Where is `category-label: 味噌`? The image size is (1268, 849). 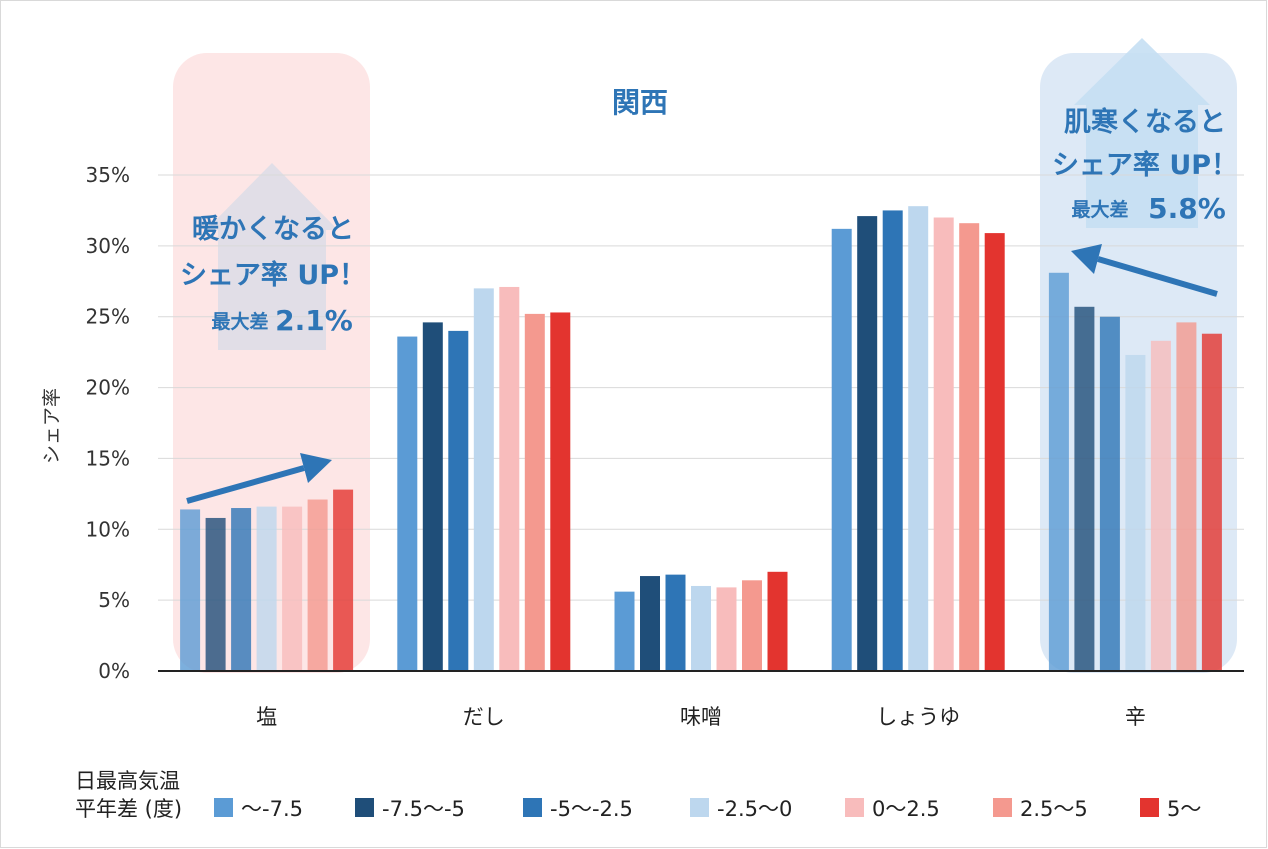
category-label: 味噌 is located at coordinates (701, 717).